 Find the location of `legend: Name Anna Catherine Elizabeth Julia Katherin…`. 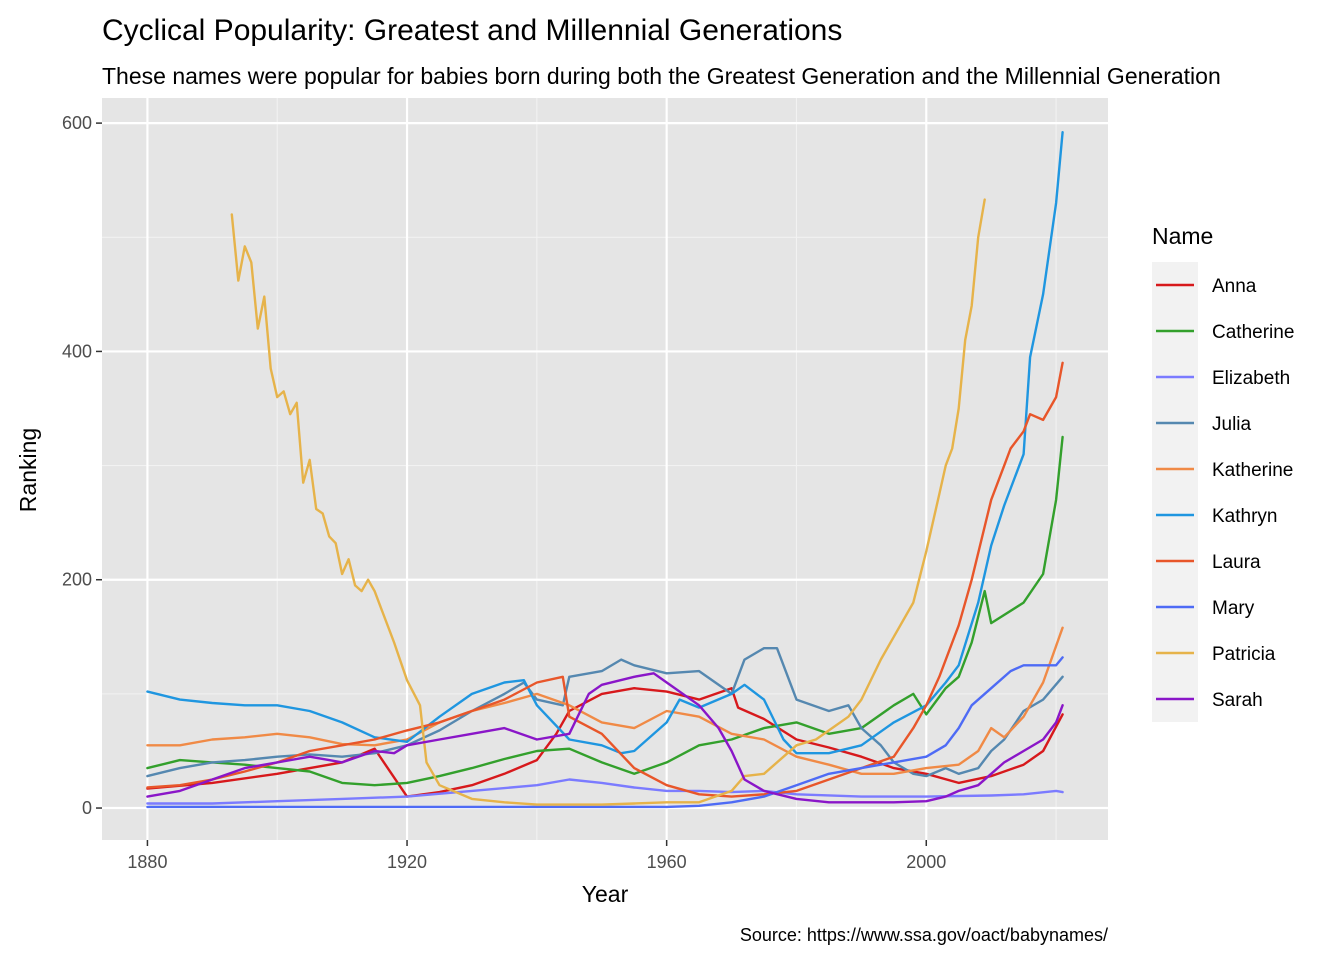

legend: Name Anna Catherine Elizabeth Julia Katherin… is located at coordinates (1223, 472).